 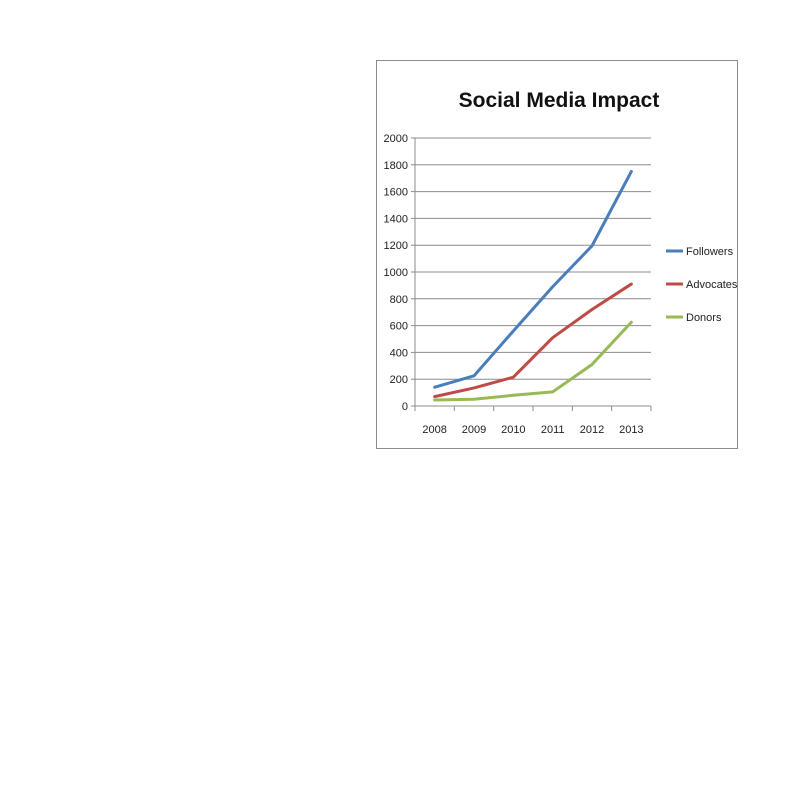 I want to click on y-tick-label: 600, so click(x=399, y=327).